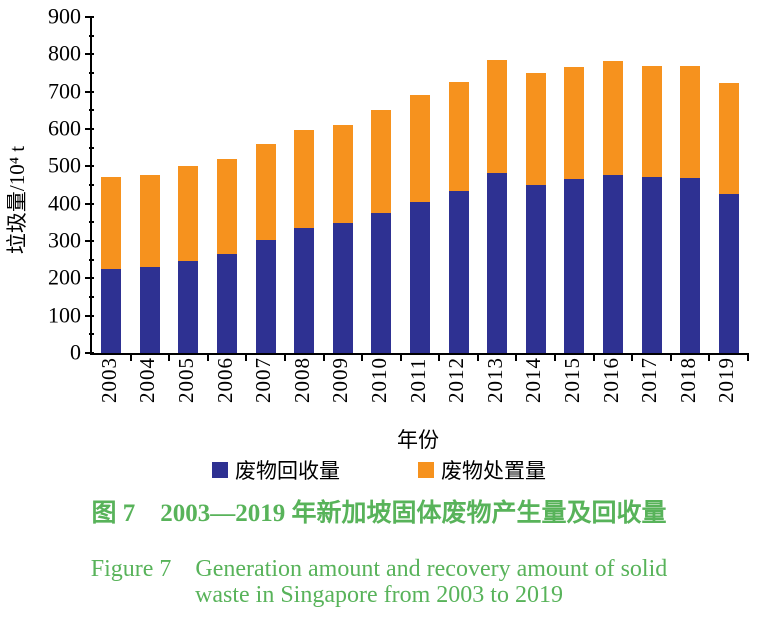 Image resolution: width=758 pixels, height=619 pixels. I want to click on bar-slot-2009, so click(343, 185).